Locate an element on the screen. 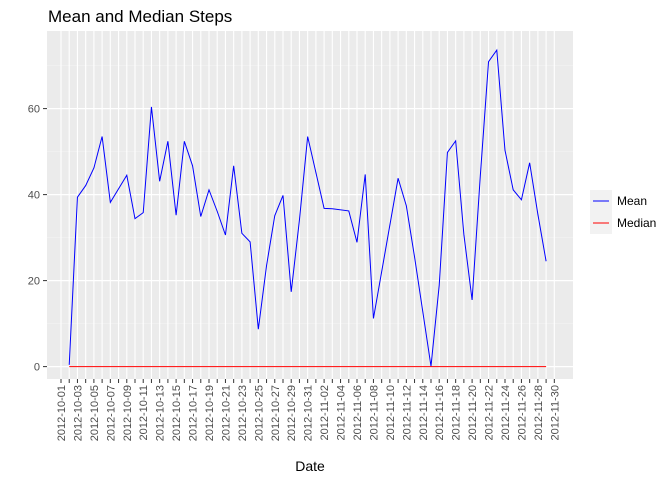  chart-title: Mean and Median Steps is located at coordinates (140, 16).